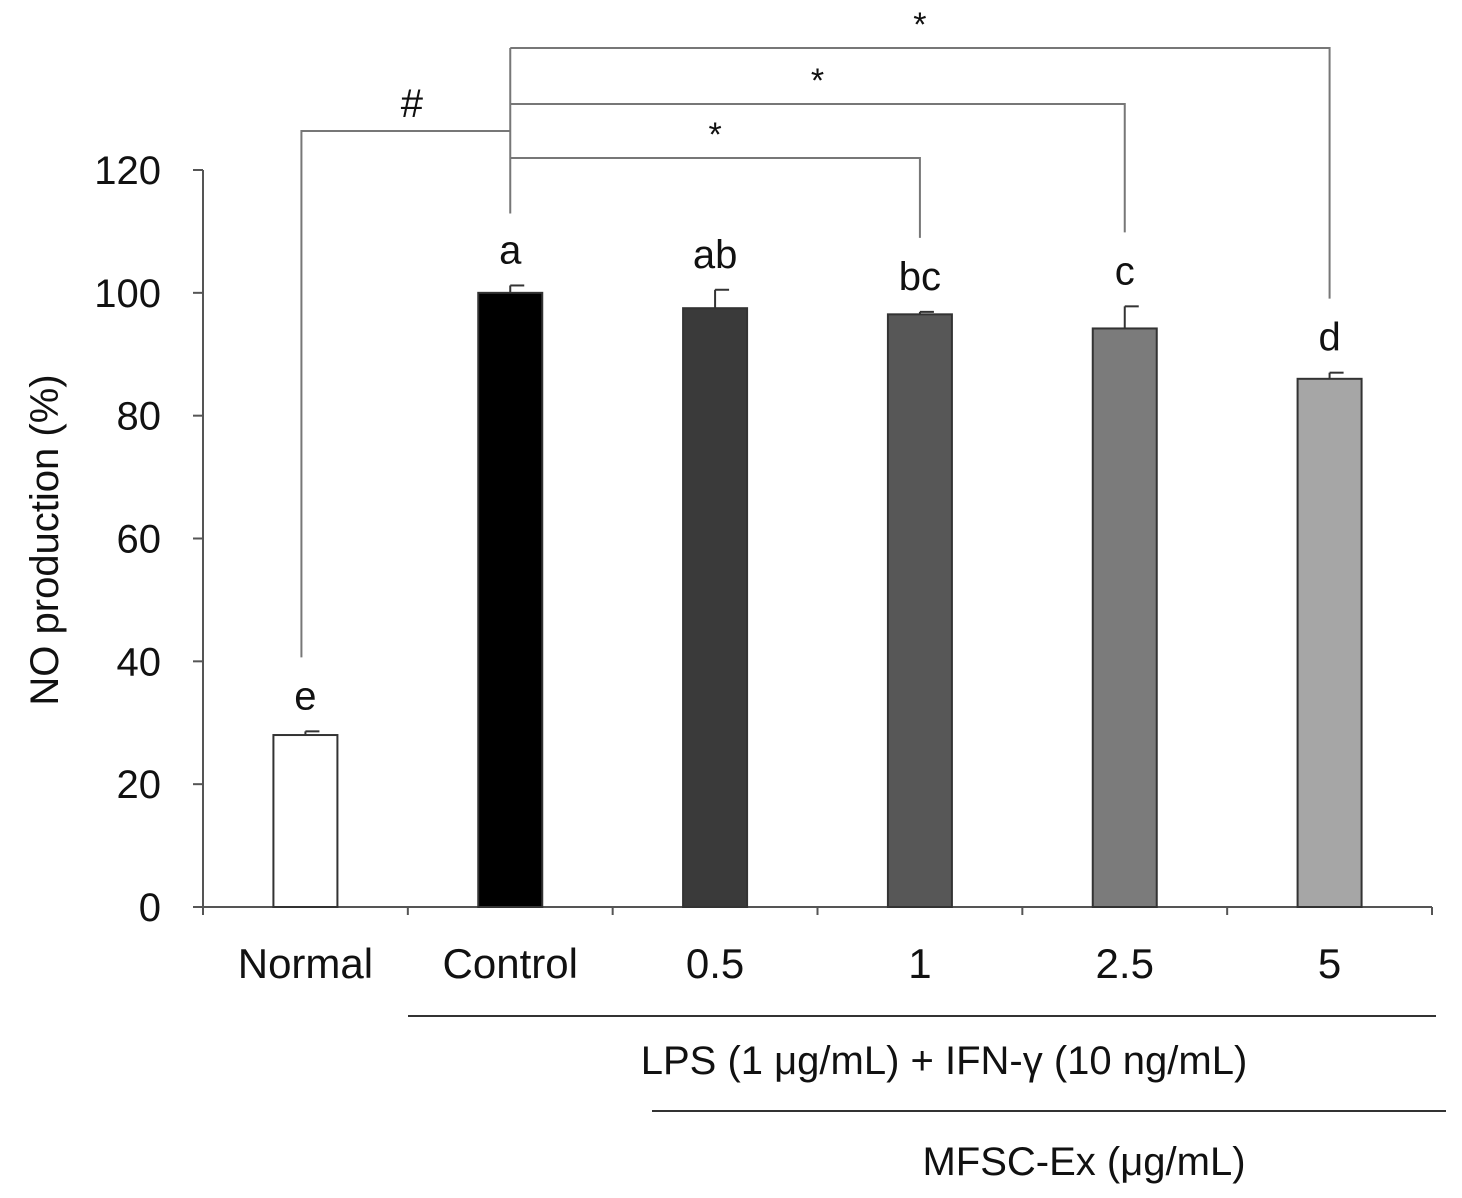 The image size is (1462, 1198). I want to click on hash-label: #, so click(412, 104).